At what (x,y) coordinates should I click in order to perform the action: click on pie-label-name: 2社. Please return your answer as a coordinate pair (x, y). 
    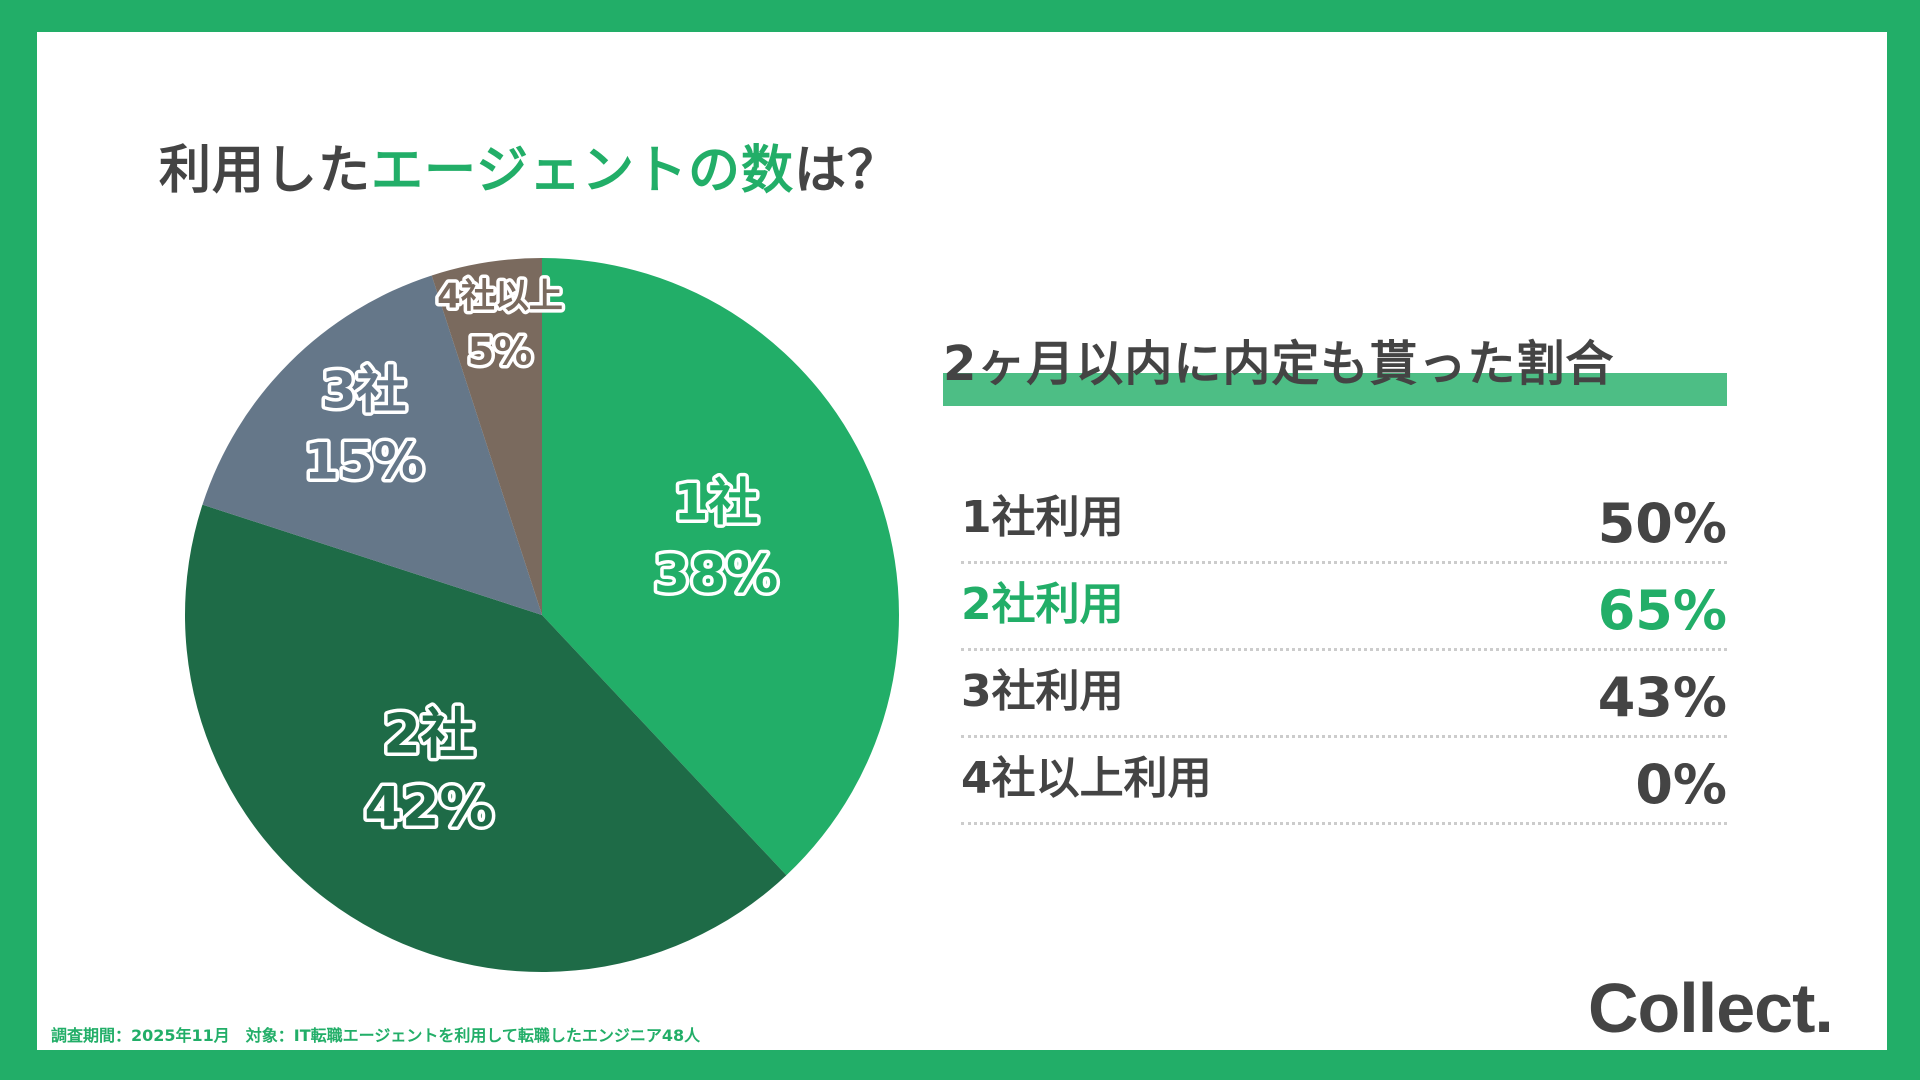
    Looking at the image, I should click on (429, 734).